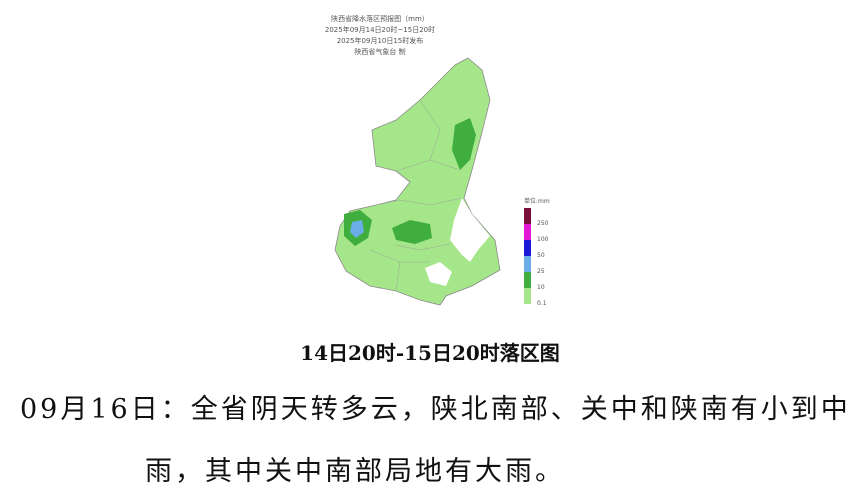  What do you see at coordinates (357, 229) in the screenshot?
I see `heavy-rain-area` at bounding box center [357, 229].